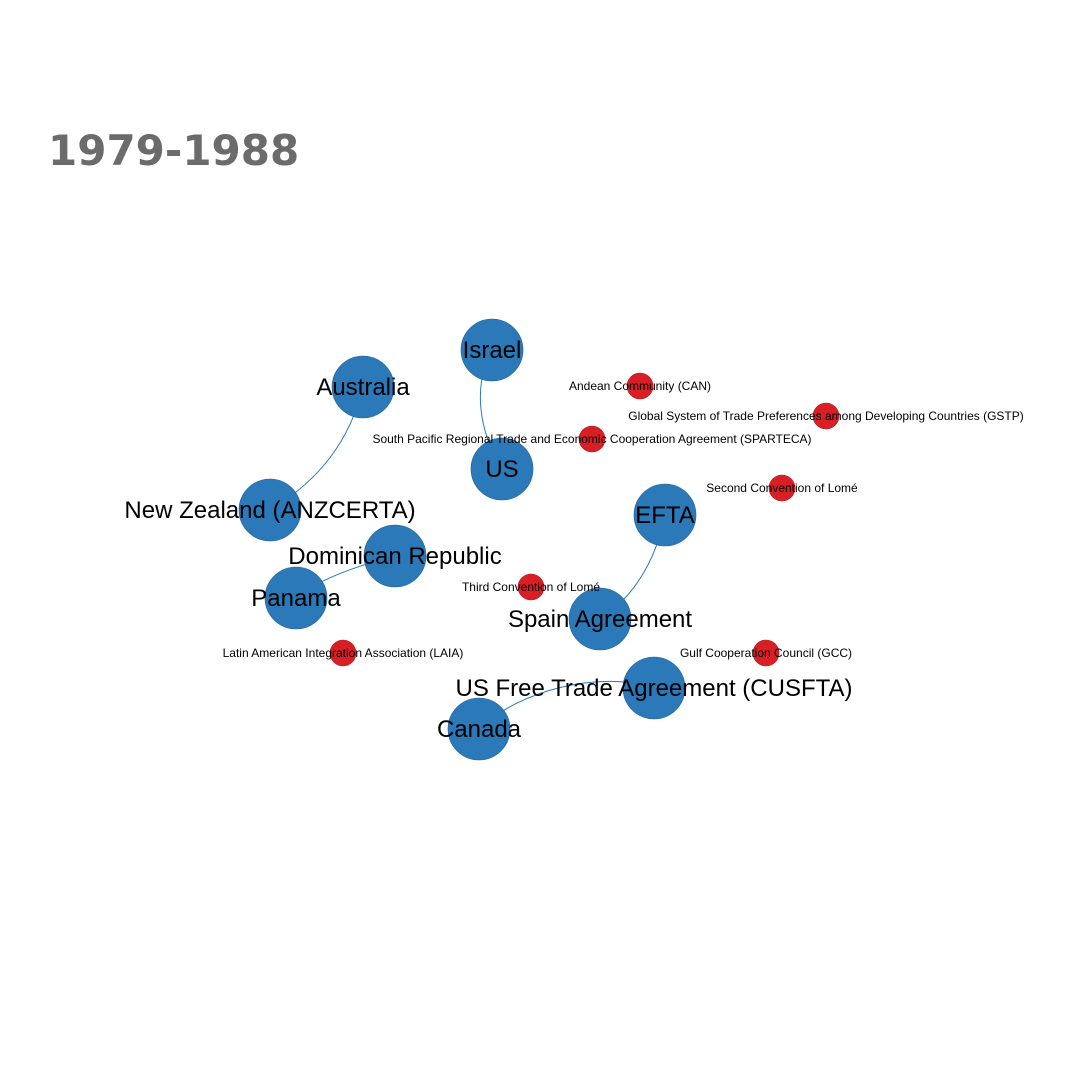  I want to click on node-lome3, so click(531, 587).